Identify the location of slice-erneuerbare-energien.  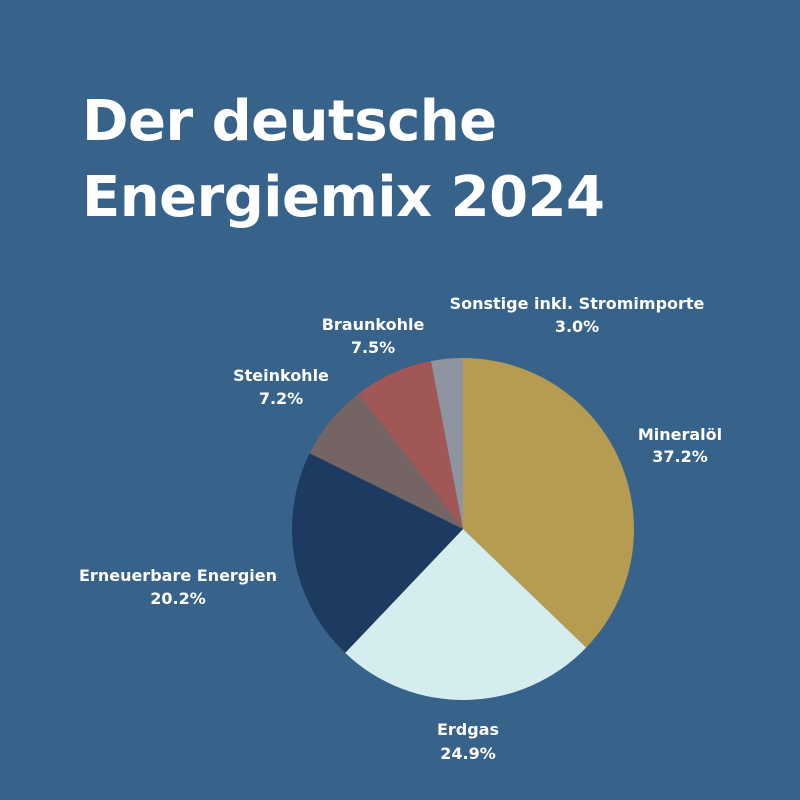
(377, 553).